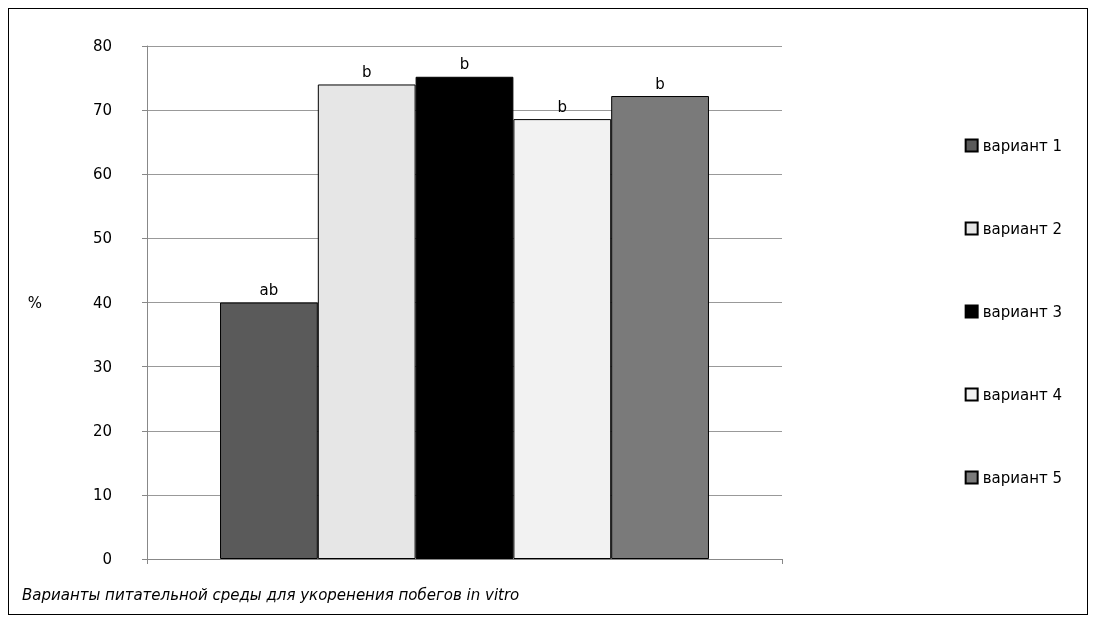 The image size is (1096, 623). I want to click on legend-label: вариант 2, so click(1022, 228).